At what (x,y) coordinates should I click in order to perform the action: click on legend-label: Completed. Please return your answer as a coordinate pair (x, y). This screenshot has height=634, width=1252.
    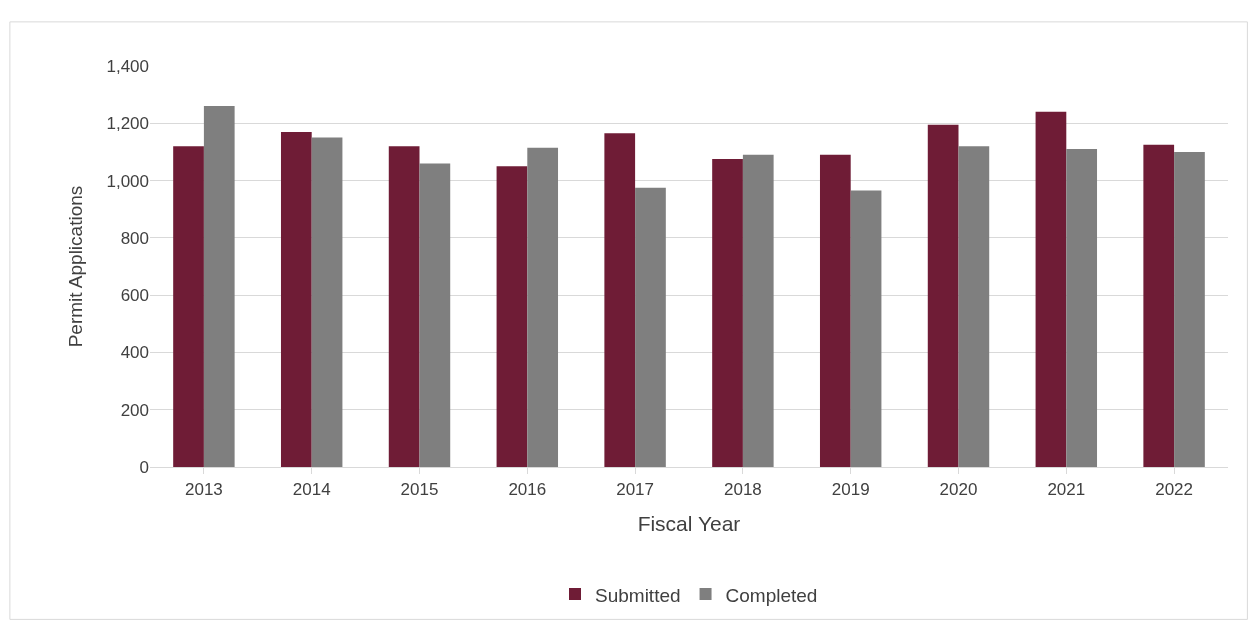
    Looking at the image, I should click on (771, 595).